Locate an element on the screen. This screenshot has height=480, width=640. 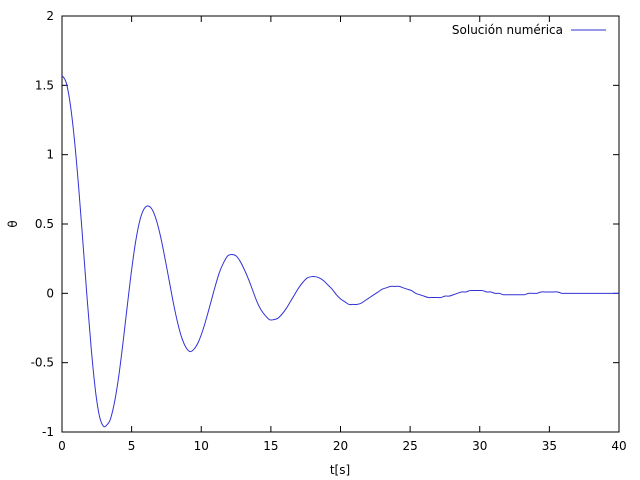
x-axis-label: t[s] is located at coordinates (340, 470).